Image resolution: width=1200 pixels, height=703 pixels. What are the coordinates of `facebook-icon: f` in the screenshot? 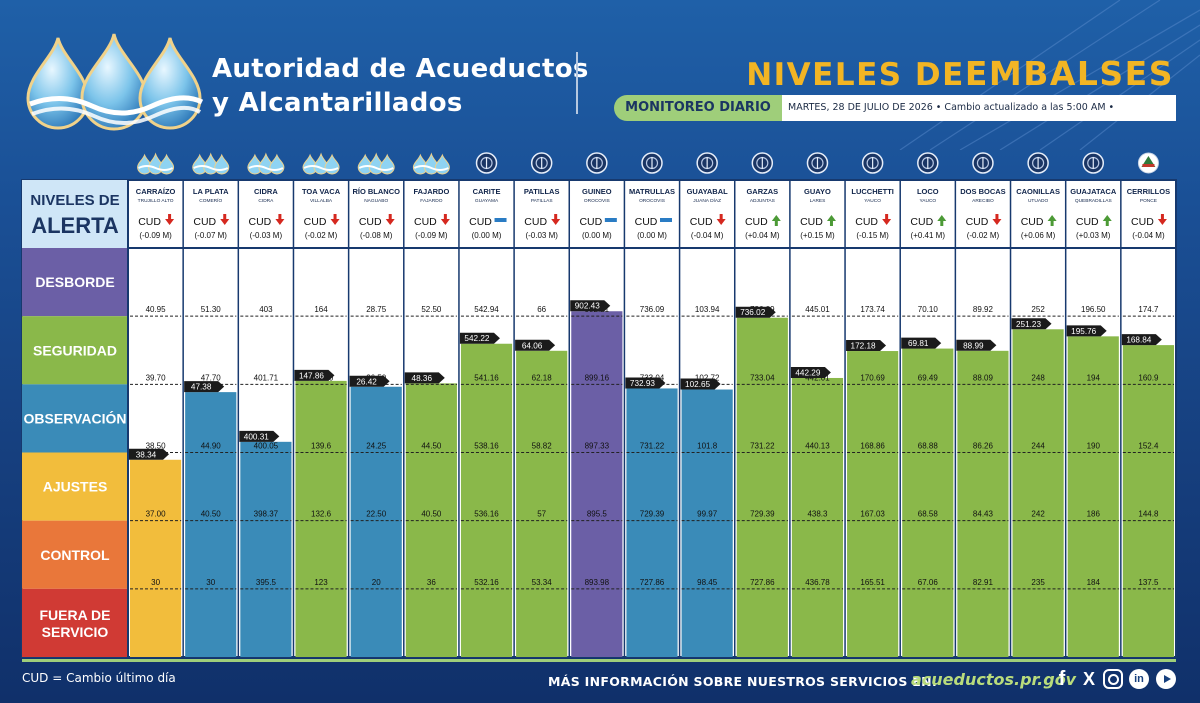 It's located at (1062, 678).